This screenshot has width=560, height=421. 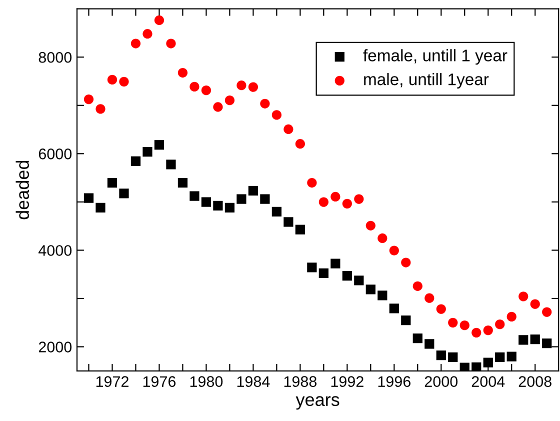 I want to click on y-tick-label: 8000, so click(x=55, y=57).